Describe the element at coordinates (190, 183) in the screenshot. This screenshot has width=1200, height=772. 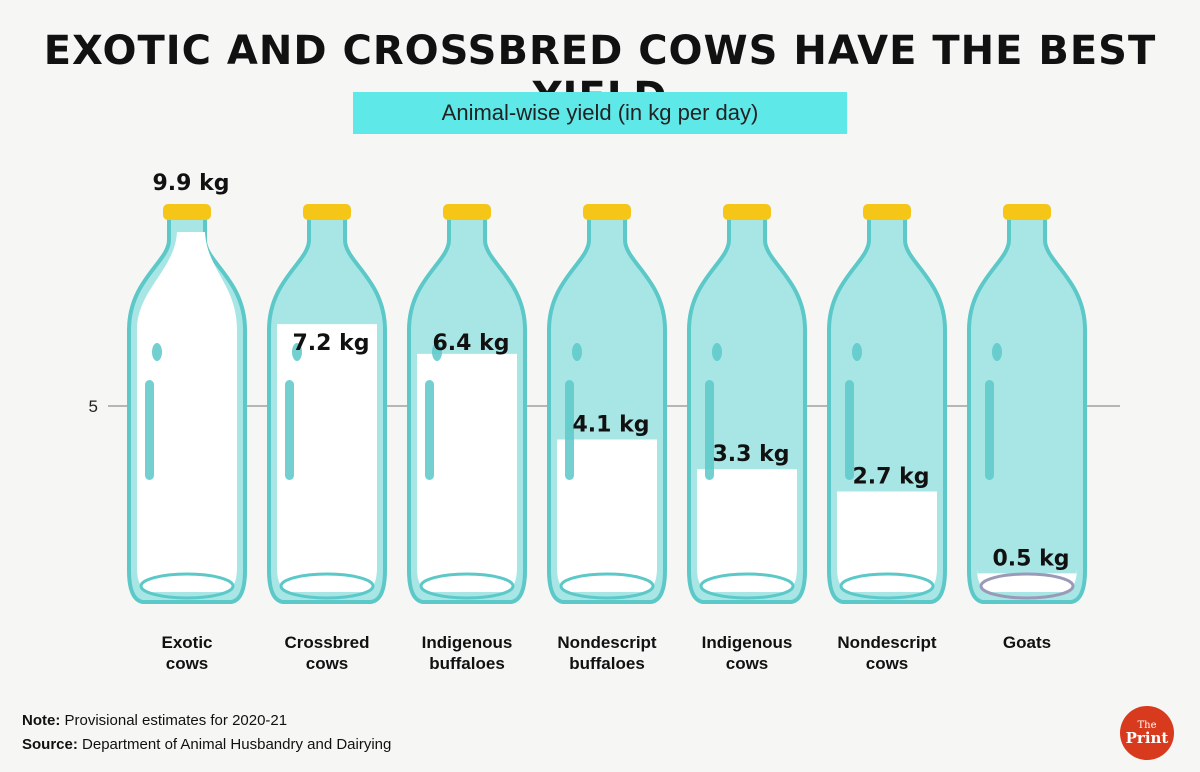
I see `value-label: 9.9 kg` at that location.